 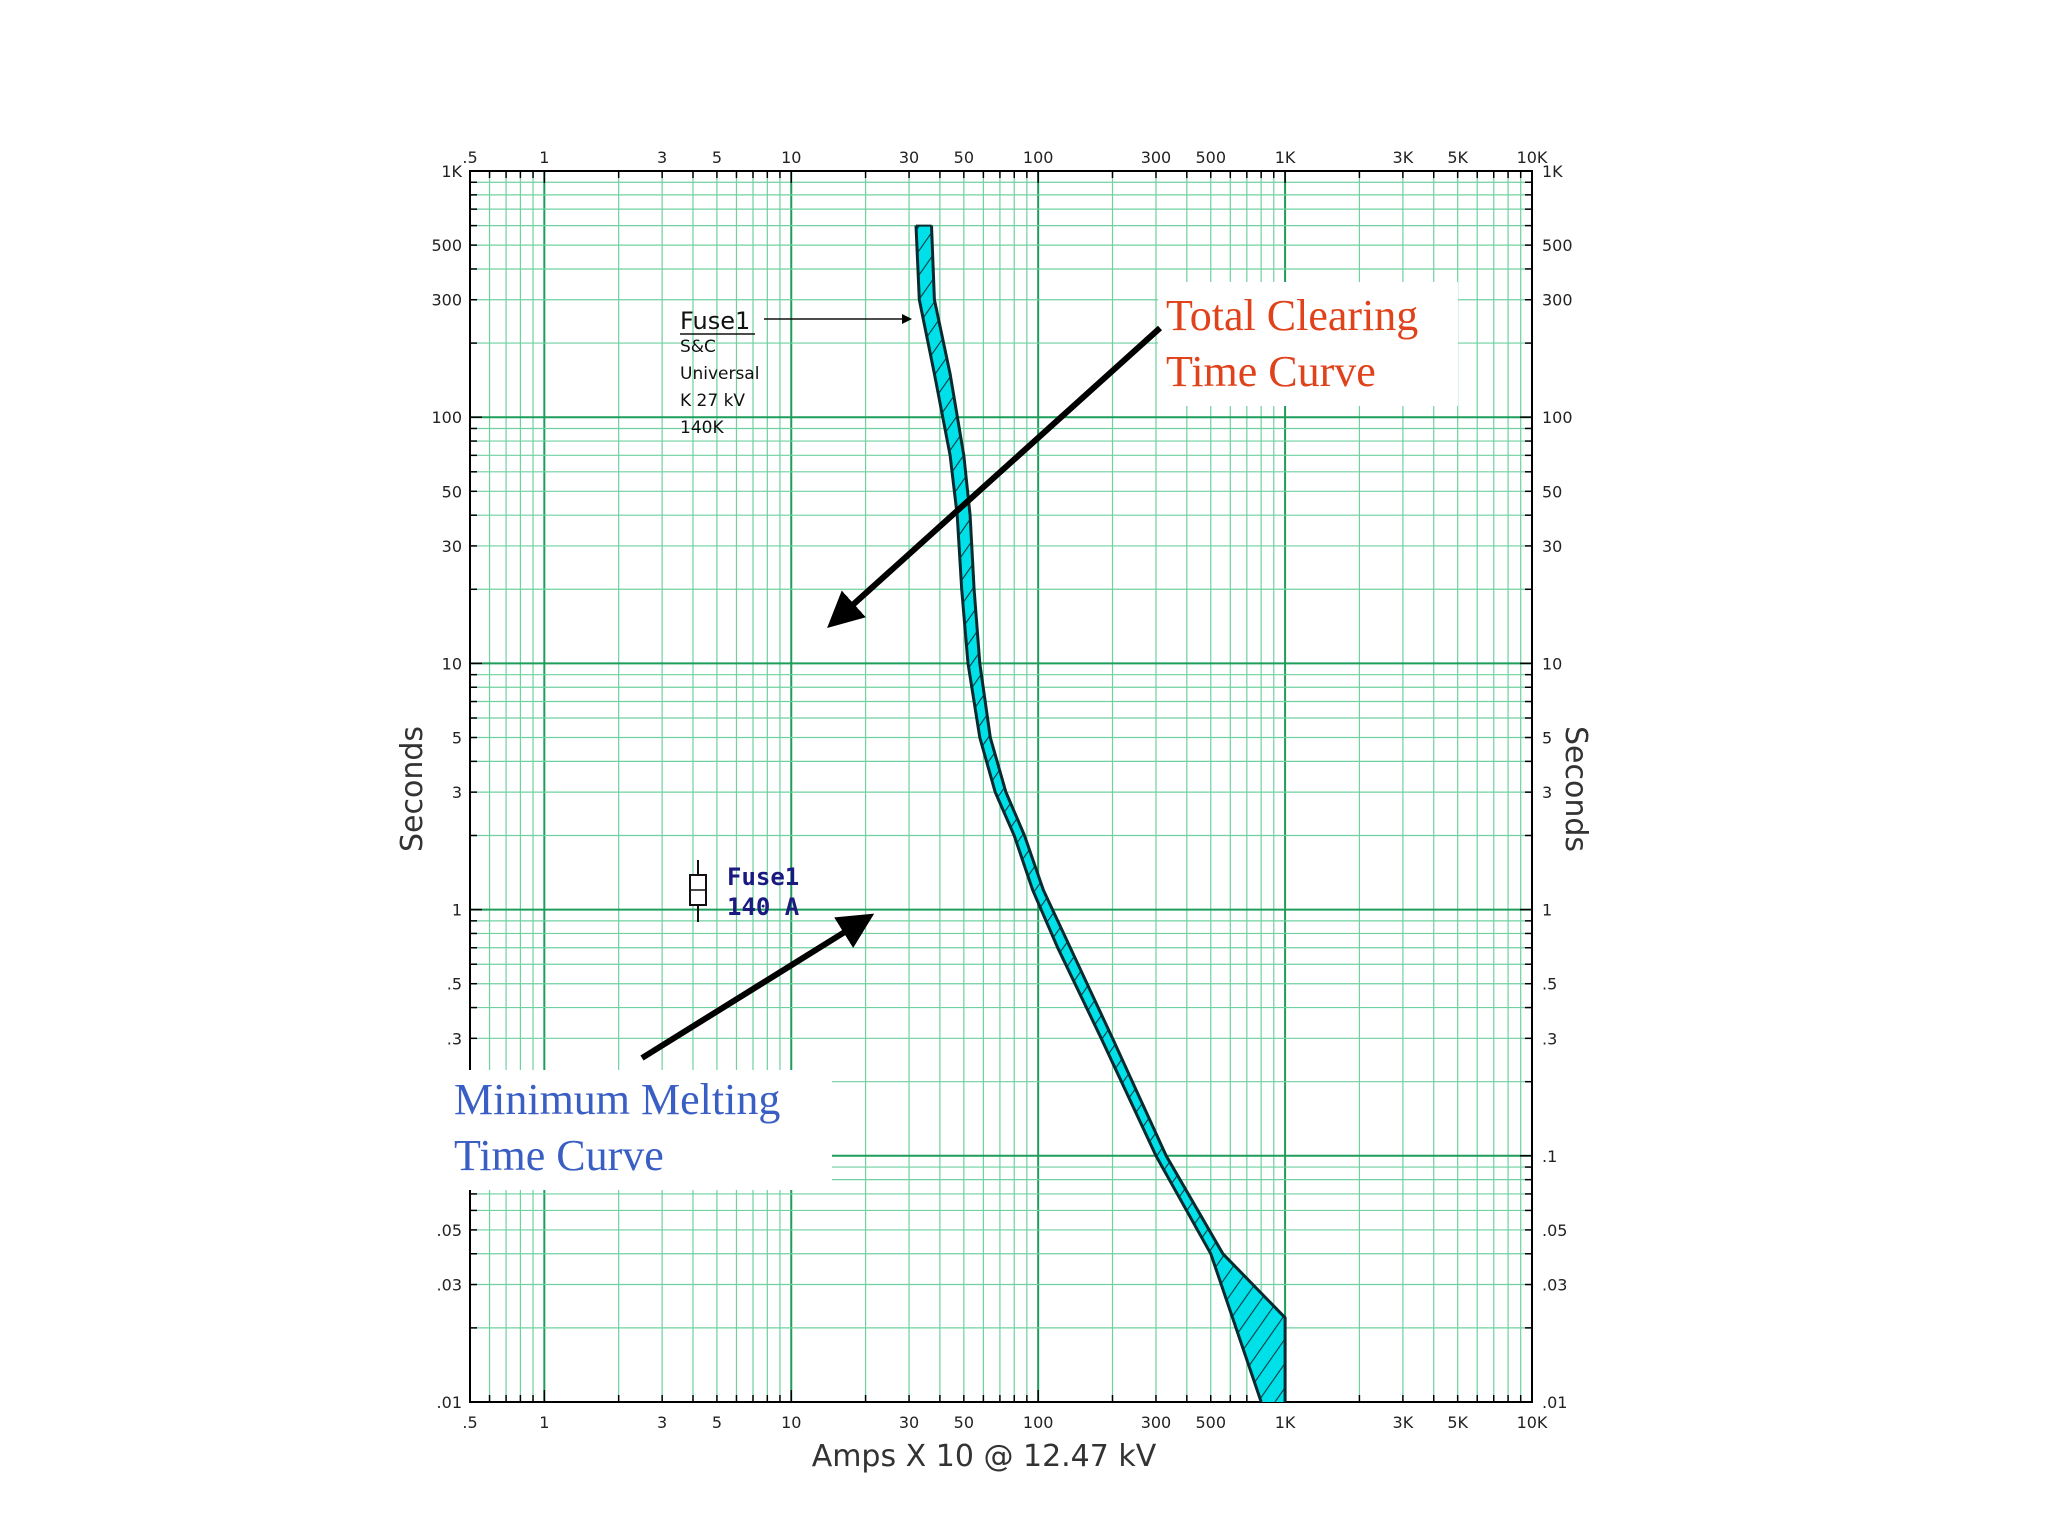 What do you see at coordinates (796, 372) in the screenshot?
I see `fuse-label-block: Fuse1 S&C Universal K 27 kV 140K` at bounding box center [796, 372].